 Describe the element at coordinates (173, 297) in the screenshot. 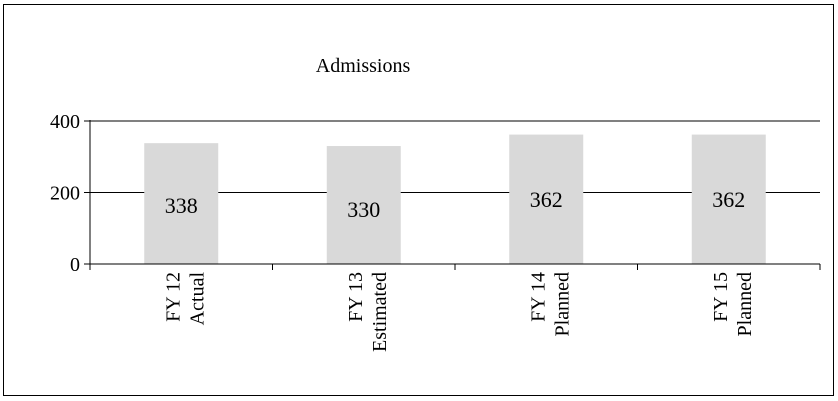

I see `x-tick-label-line: FY 12` at that location.